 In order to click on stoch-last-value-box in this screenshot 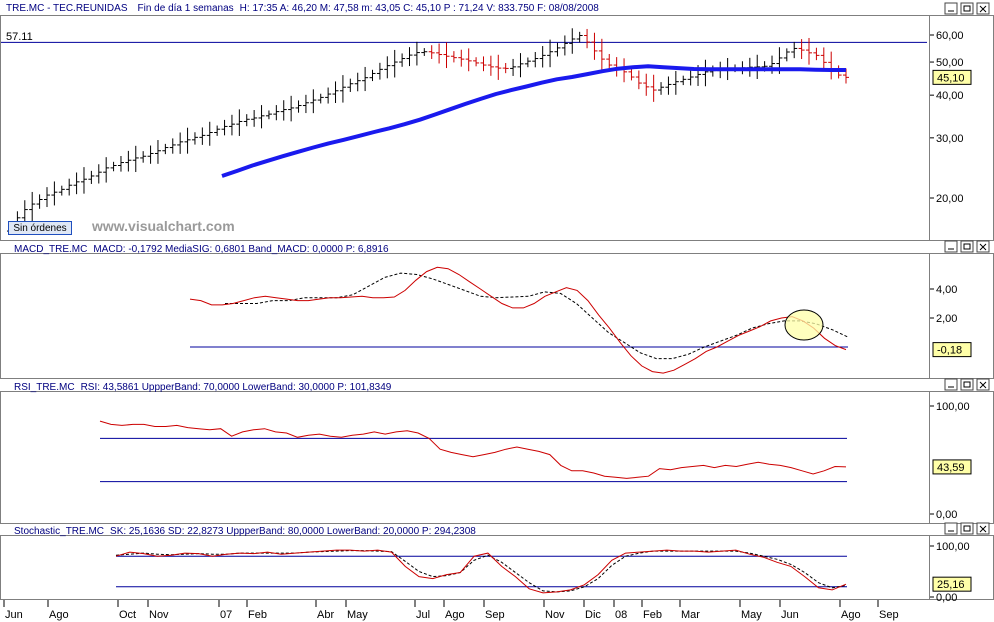, I will do `click(952, 584)`.